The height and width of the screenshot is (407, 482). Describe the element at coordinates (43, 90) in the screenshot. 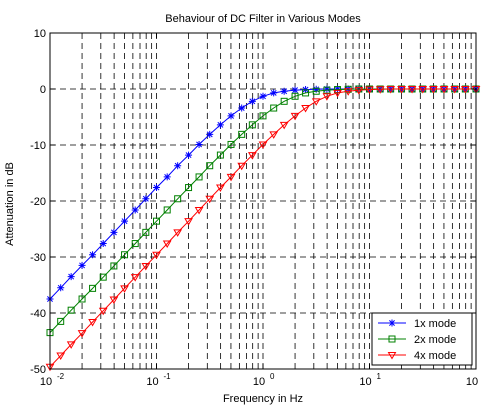

I see `y-tick-label: 0` at that location.